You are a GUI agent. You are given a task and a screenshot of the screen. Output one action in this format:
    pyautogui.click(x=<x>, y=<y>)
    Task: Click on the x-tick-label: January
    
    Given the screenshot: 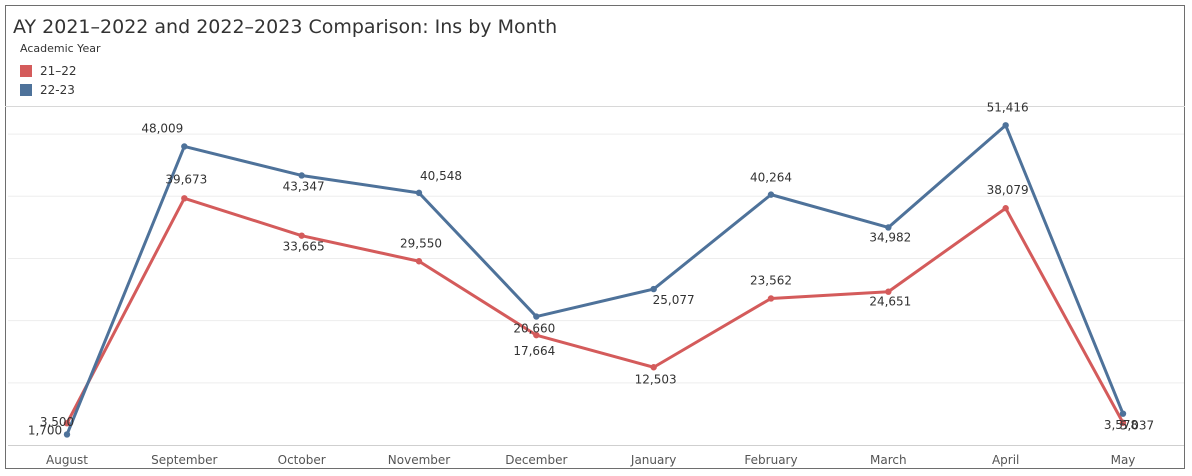 What is the action you would take?
    pyautogui.click(x=653, y=460)
    